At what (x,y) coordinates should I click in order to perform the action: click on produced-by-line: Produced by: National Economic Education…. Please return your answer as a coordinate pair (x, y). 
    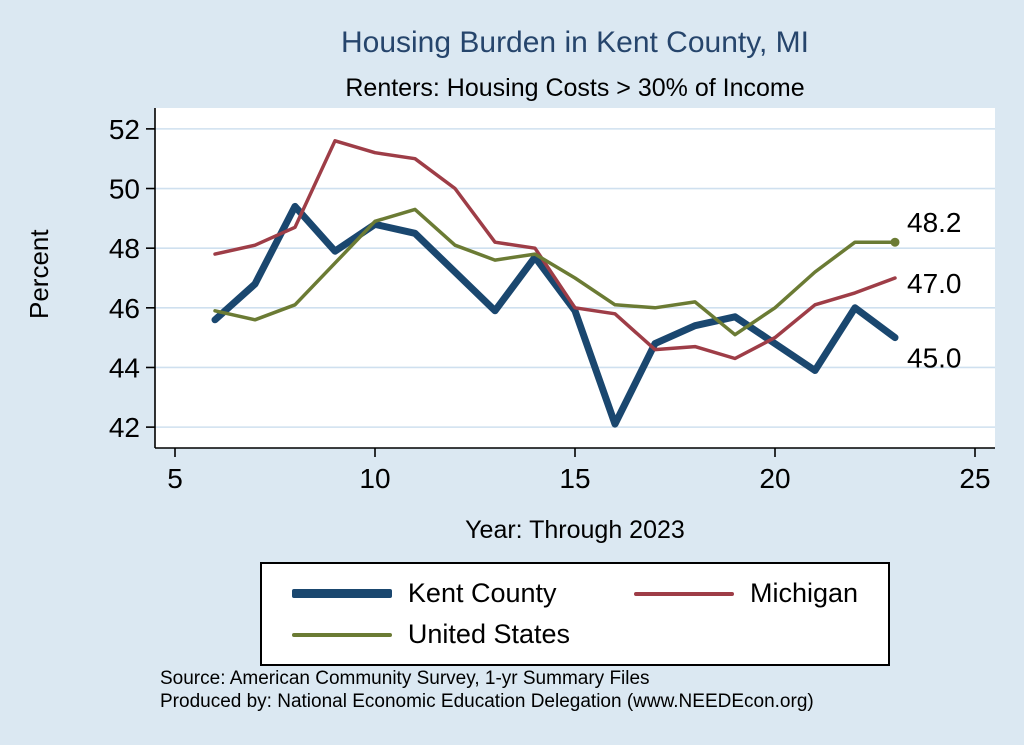
    Looking at the image, I should click on (487, 701).